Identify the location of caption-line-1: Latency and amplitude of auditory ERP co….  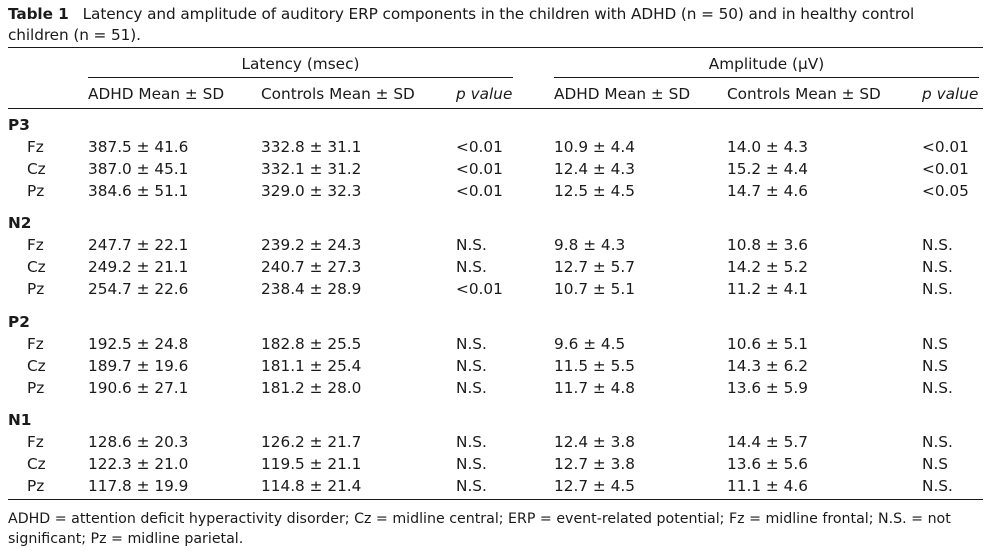
(498, 14).